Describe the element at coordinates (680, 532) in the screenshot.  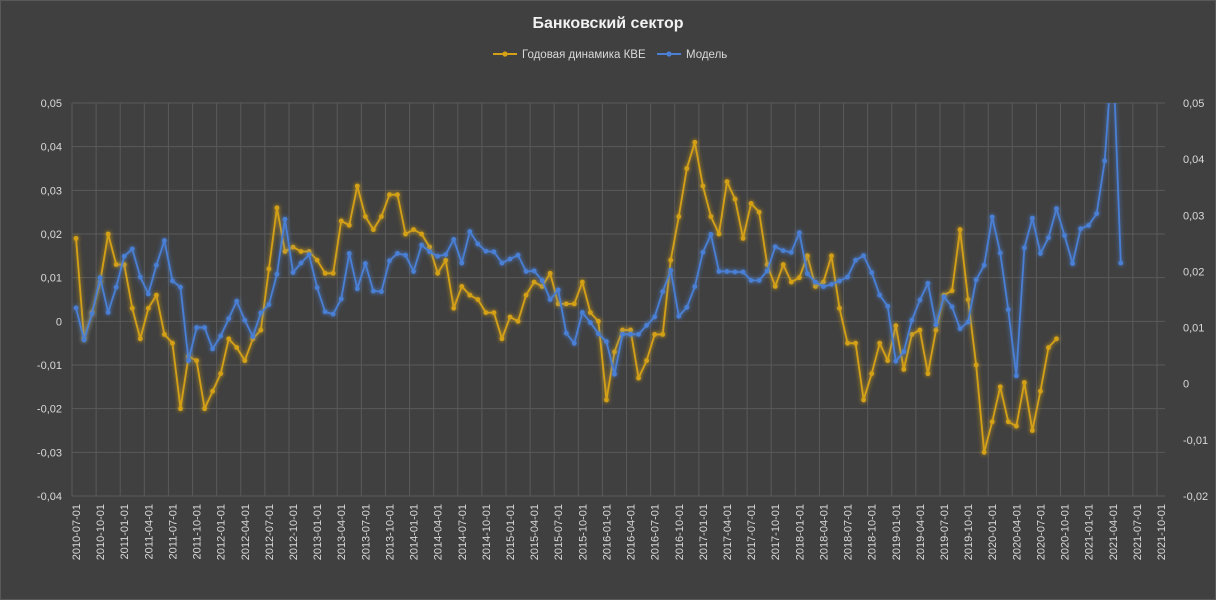
I see `x-tick-label: 2016-10-01` at that location.